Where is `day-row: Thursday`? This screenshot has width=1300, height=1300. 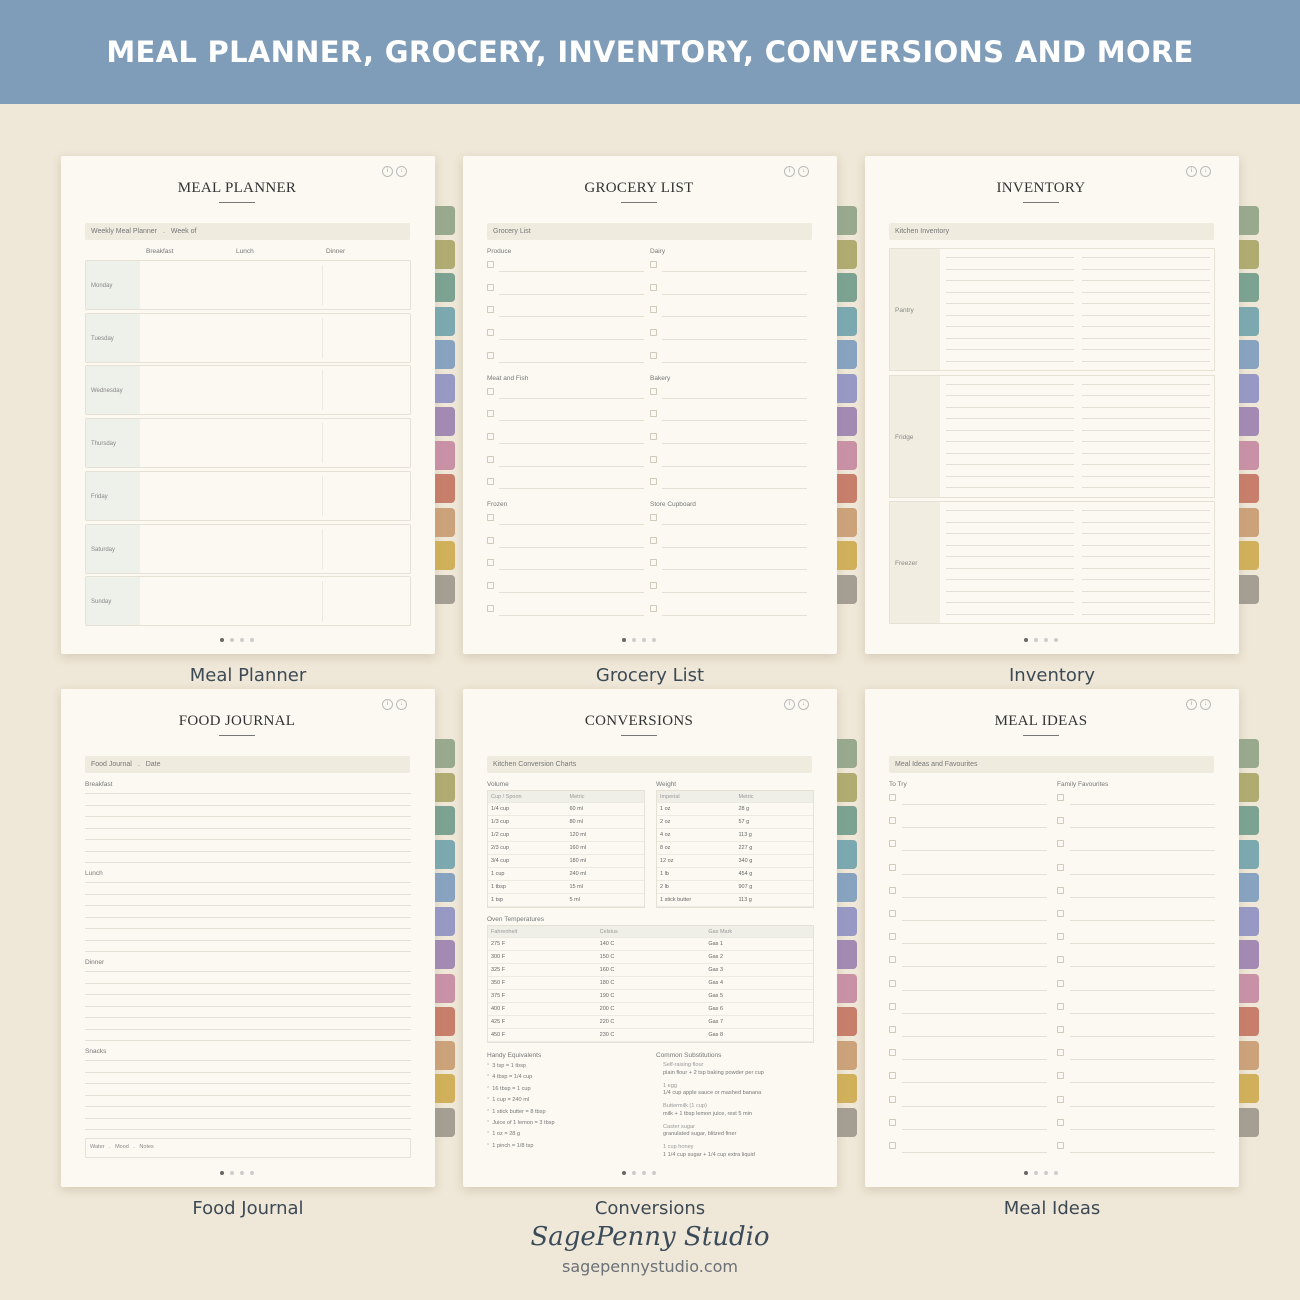
day-row: Thursday is located at coordinates (248, 443).